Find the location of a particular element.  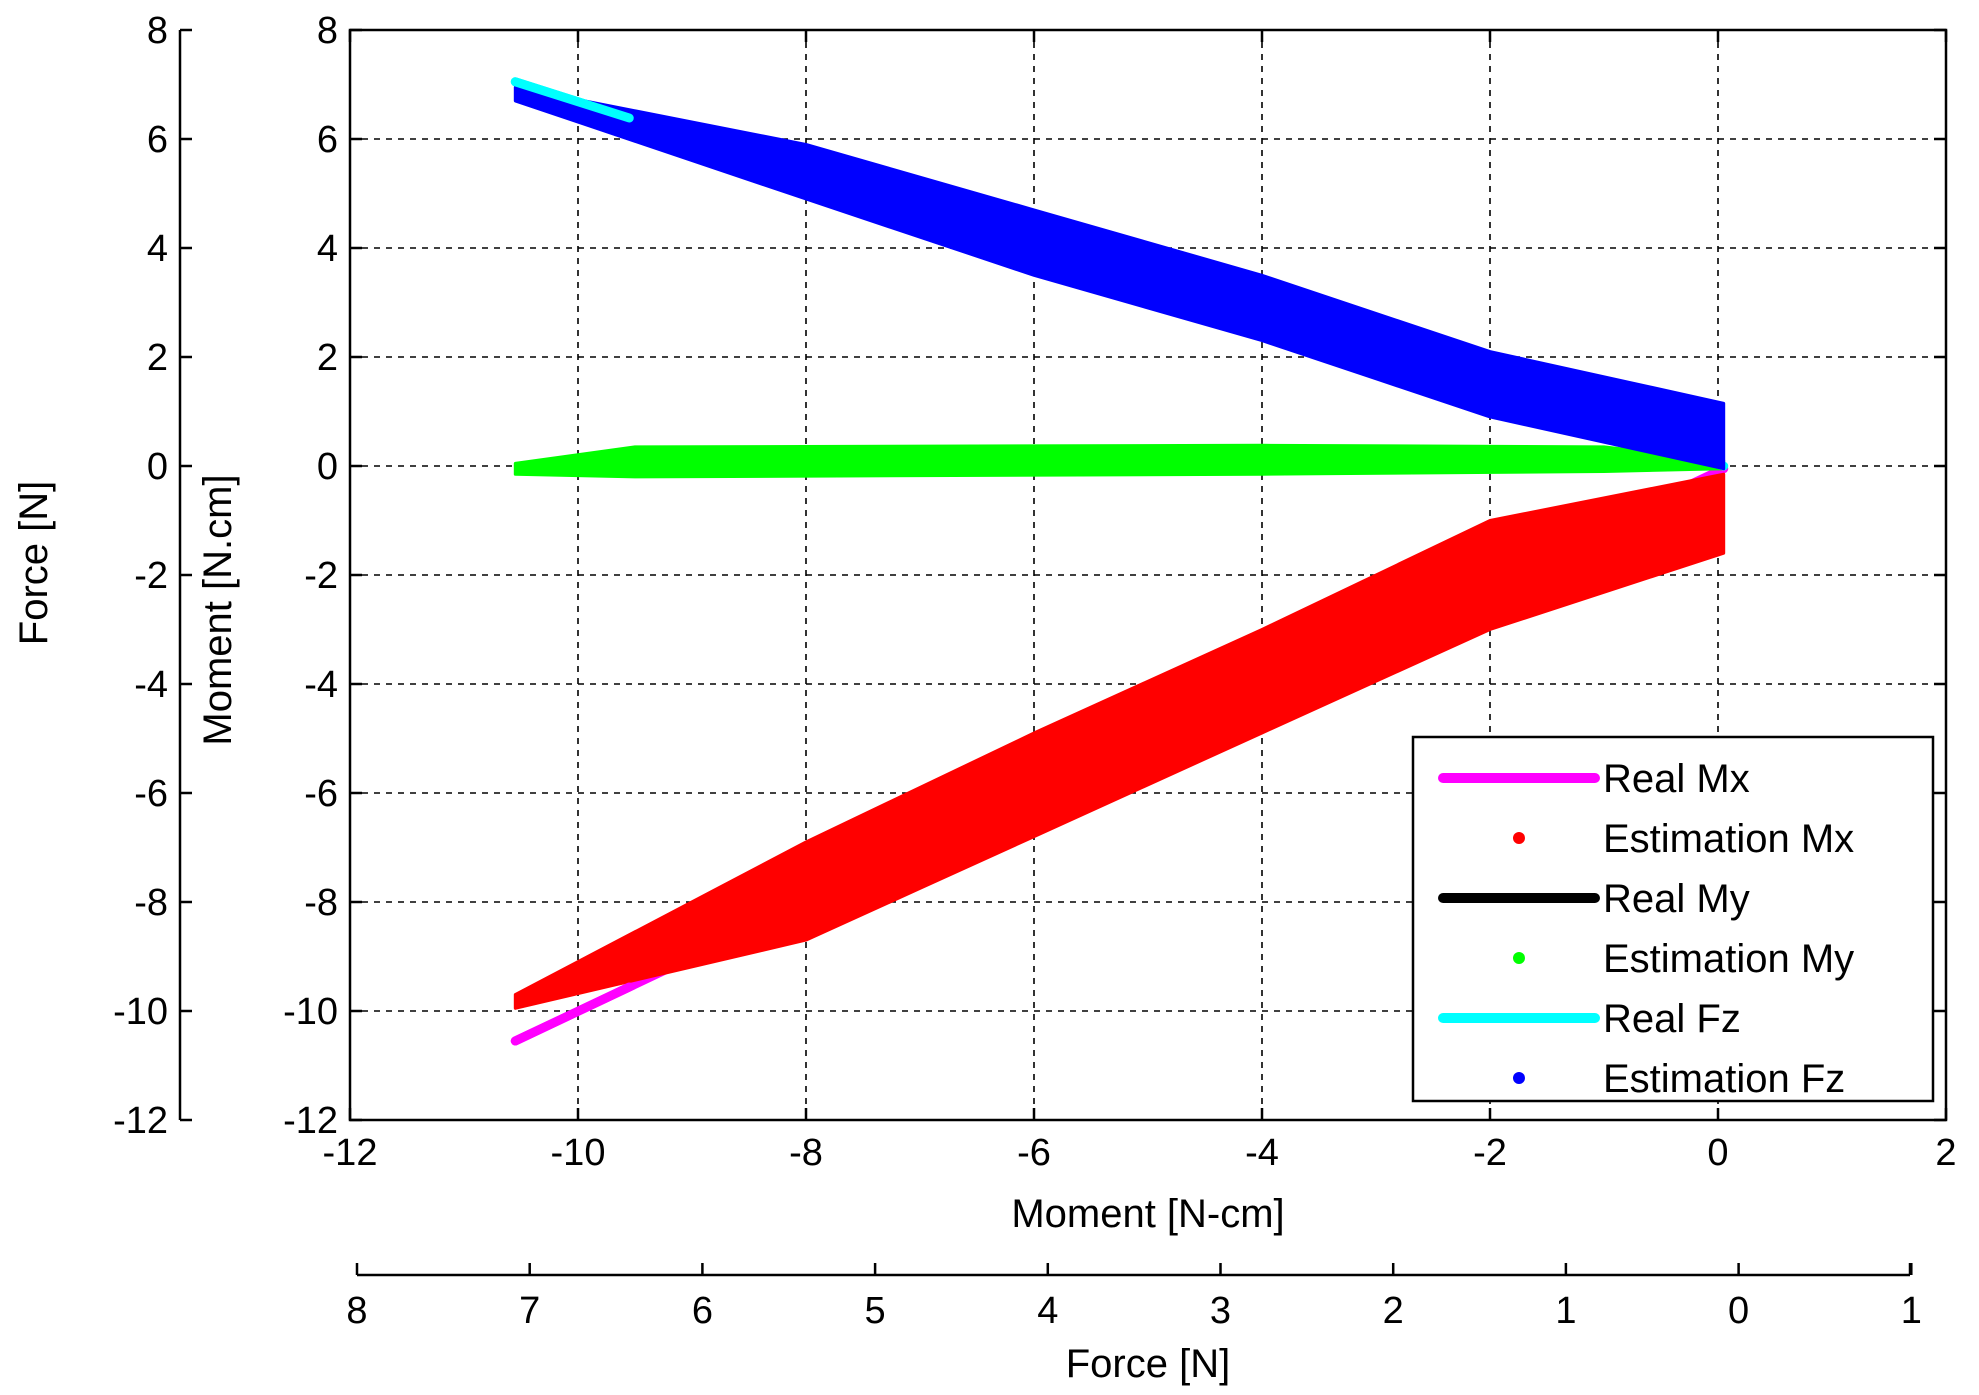

y2-tick-label: 2 is located at coordinates (157, 358).